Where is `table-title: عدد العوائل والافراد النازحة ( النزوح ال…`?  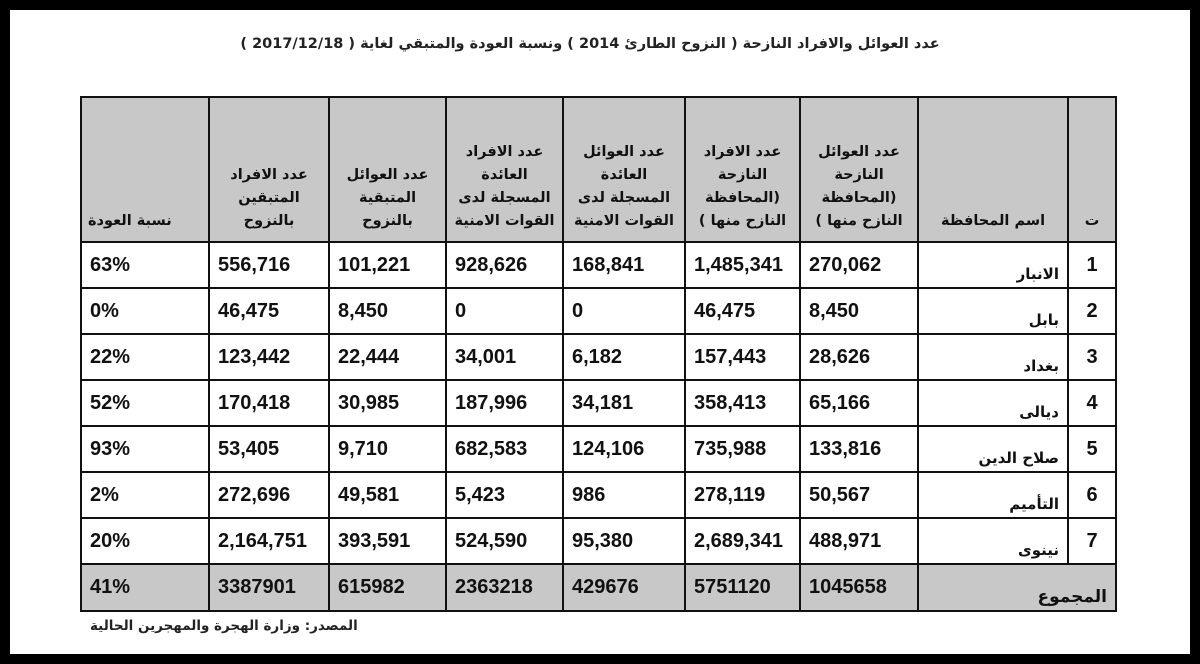 table-title: عدد العوائل والافراد النازحة ( النزوح ال… is located at coordinates (590, 44).